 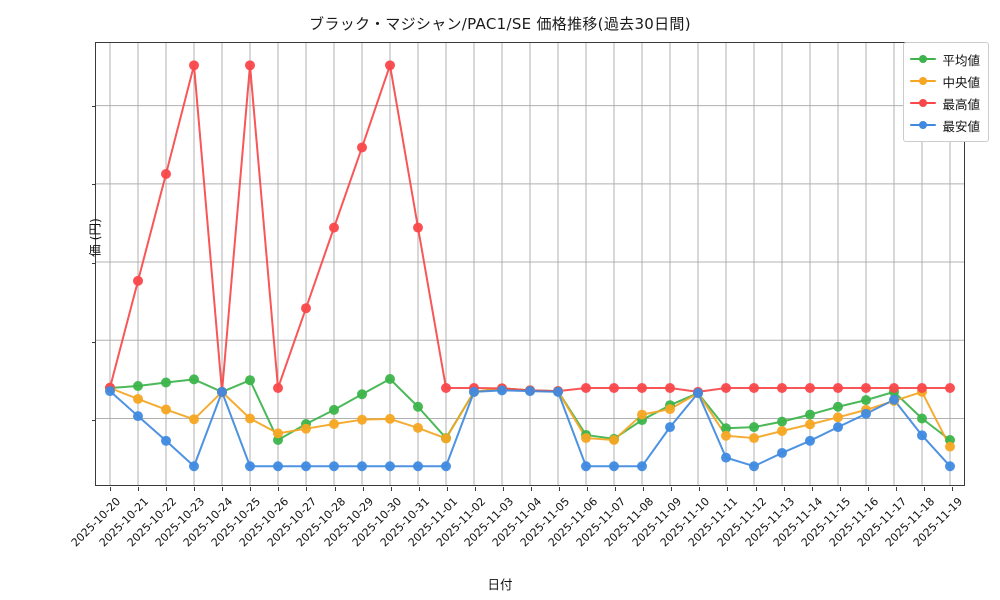 I want to click on legend-item: 平均値, so click(x=945, y=59).